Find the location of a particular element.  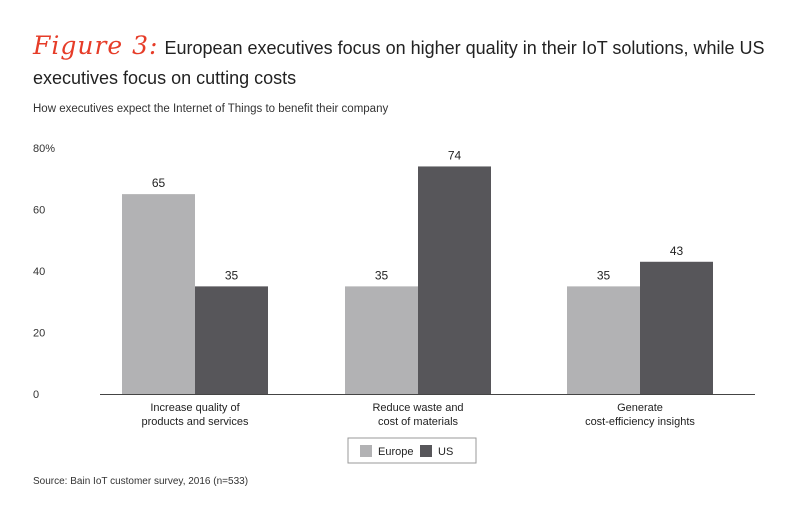

data-label: 65 is located at coordinates (159, 183).